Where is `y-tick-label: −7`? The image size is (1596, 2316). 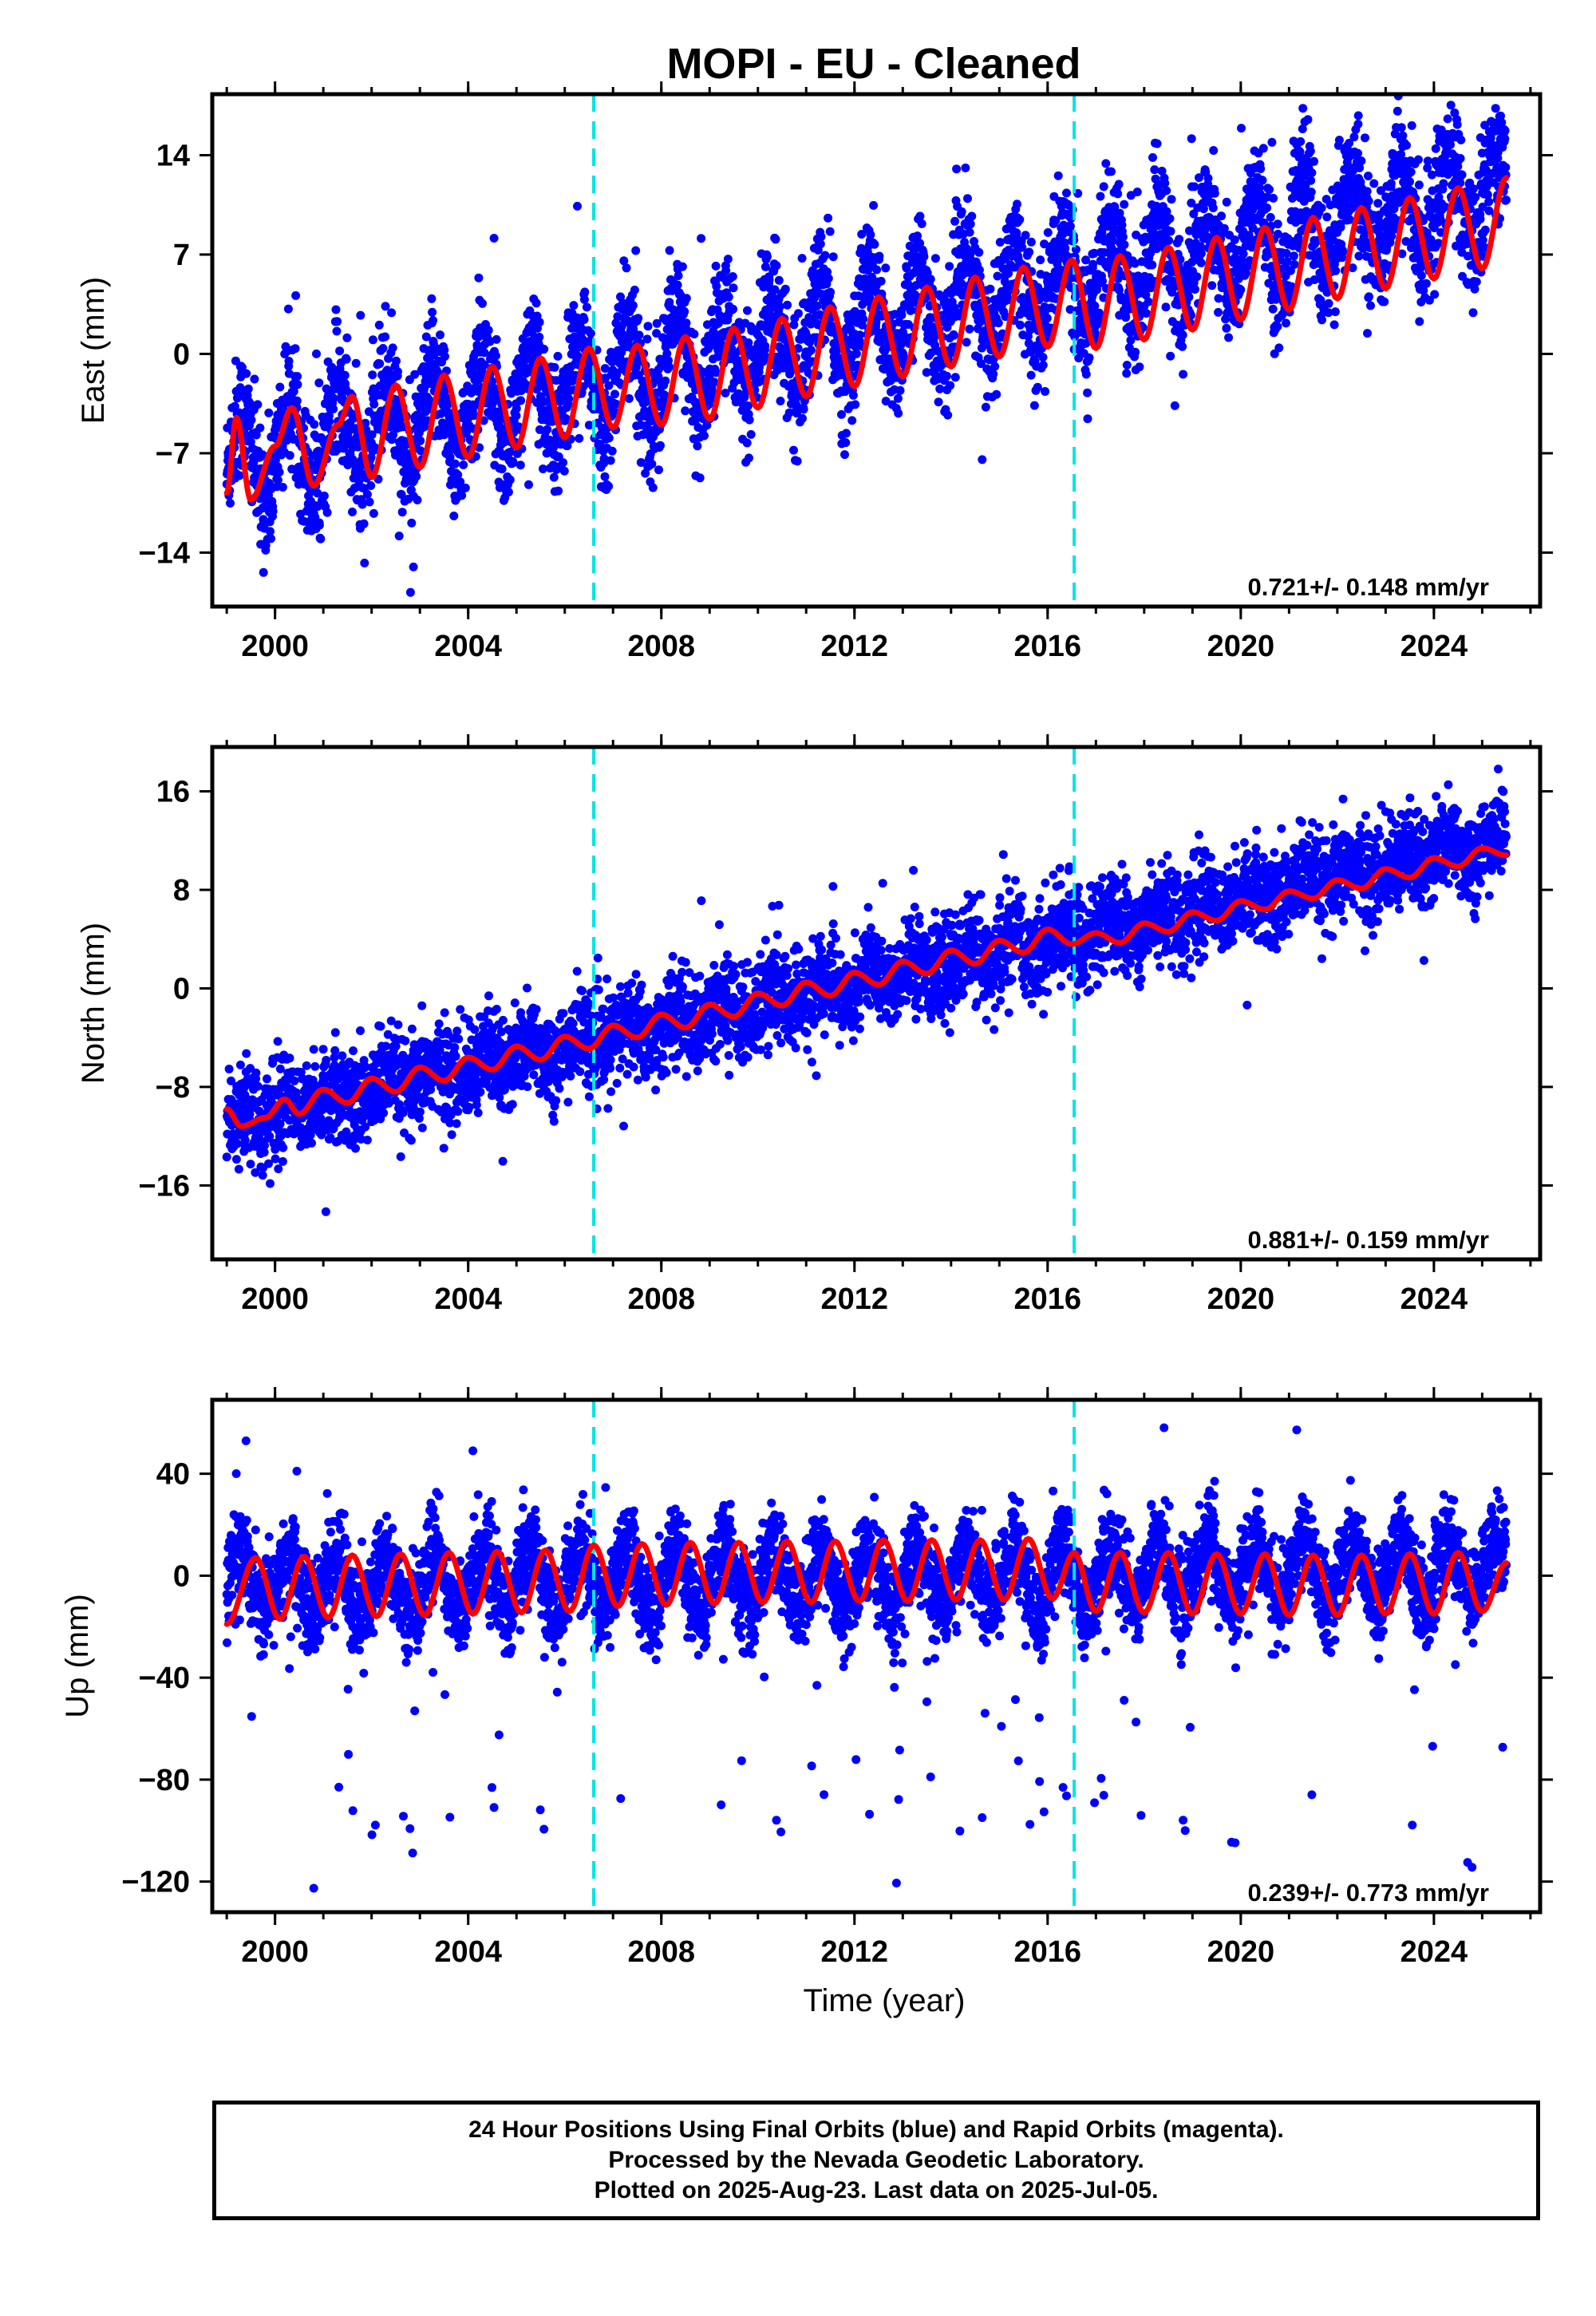 y-tick-label: −7 is located at coordinates (173, 454).